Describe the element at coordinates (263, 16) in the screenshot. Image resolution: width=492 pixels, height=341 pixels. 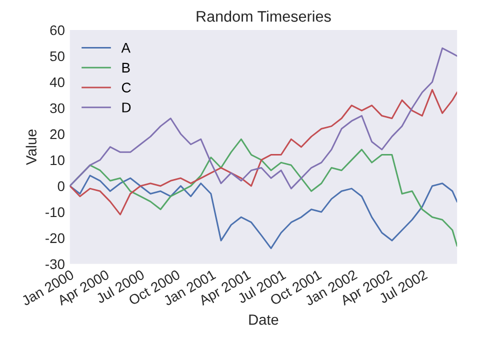
I see `chart-title: Random Timeseries` at that location.